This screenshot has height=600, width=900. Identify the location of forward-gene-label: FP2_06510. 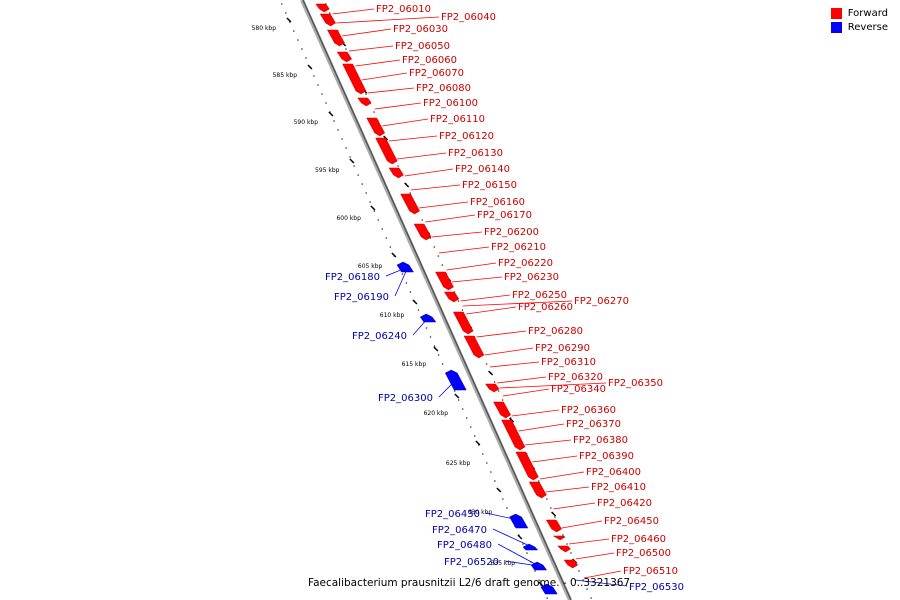
(650, 571).